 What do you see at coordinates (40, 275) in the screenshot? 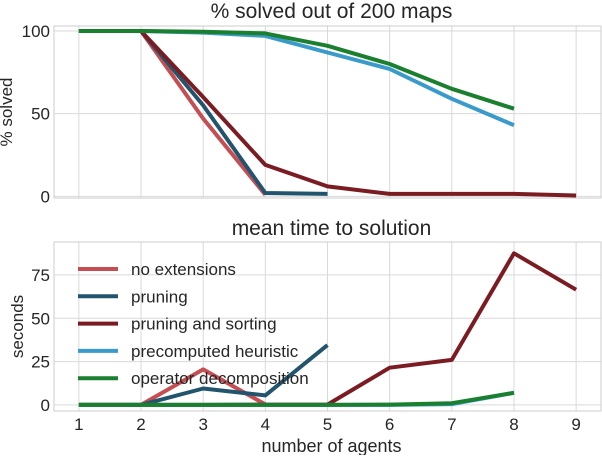
I see `y-tick-label: 75` at bounding box center [40, 275].